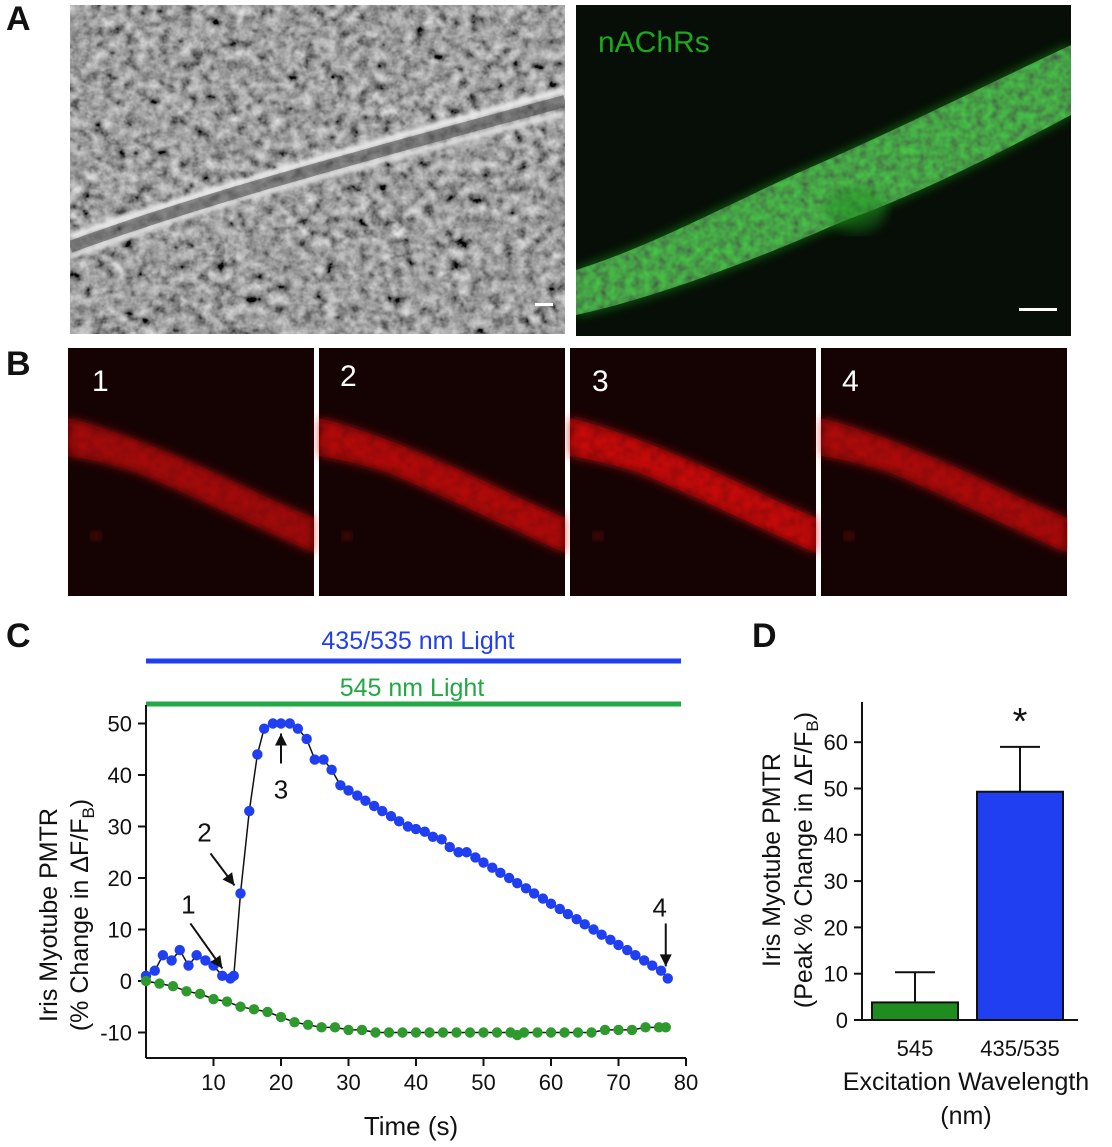 This screenshot has height=1147, width=1112. I want to click on c-xtick-label: 30, so click(348, 1082).